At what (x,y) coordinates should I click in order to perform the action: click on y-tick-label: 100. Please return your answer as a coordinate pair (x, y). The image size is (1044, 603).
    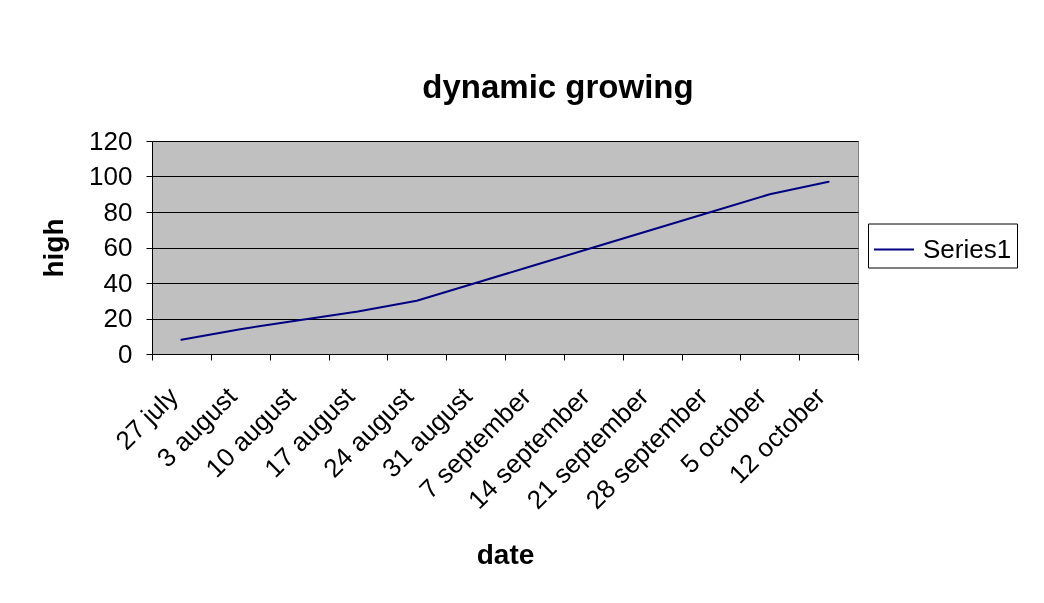
    Looking at the image, I should click on (111, 176).